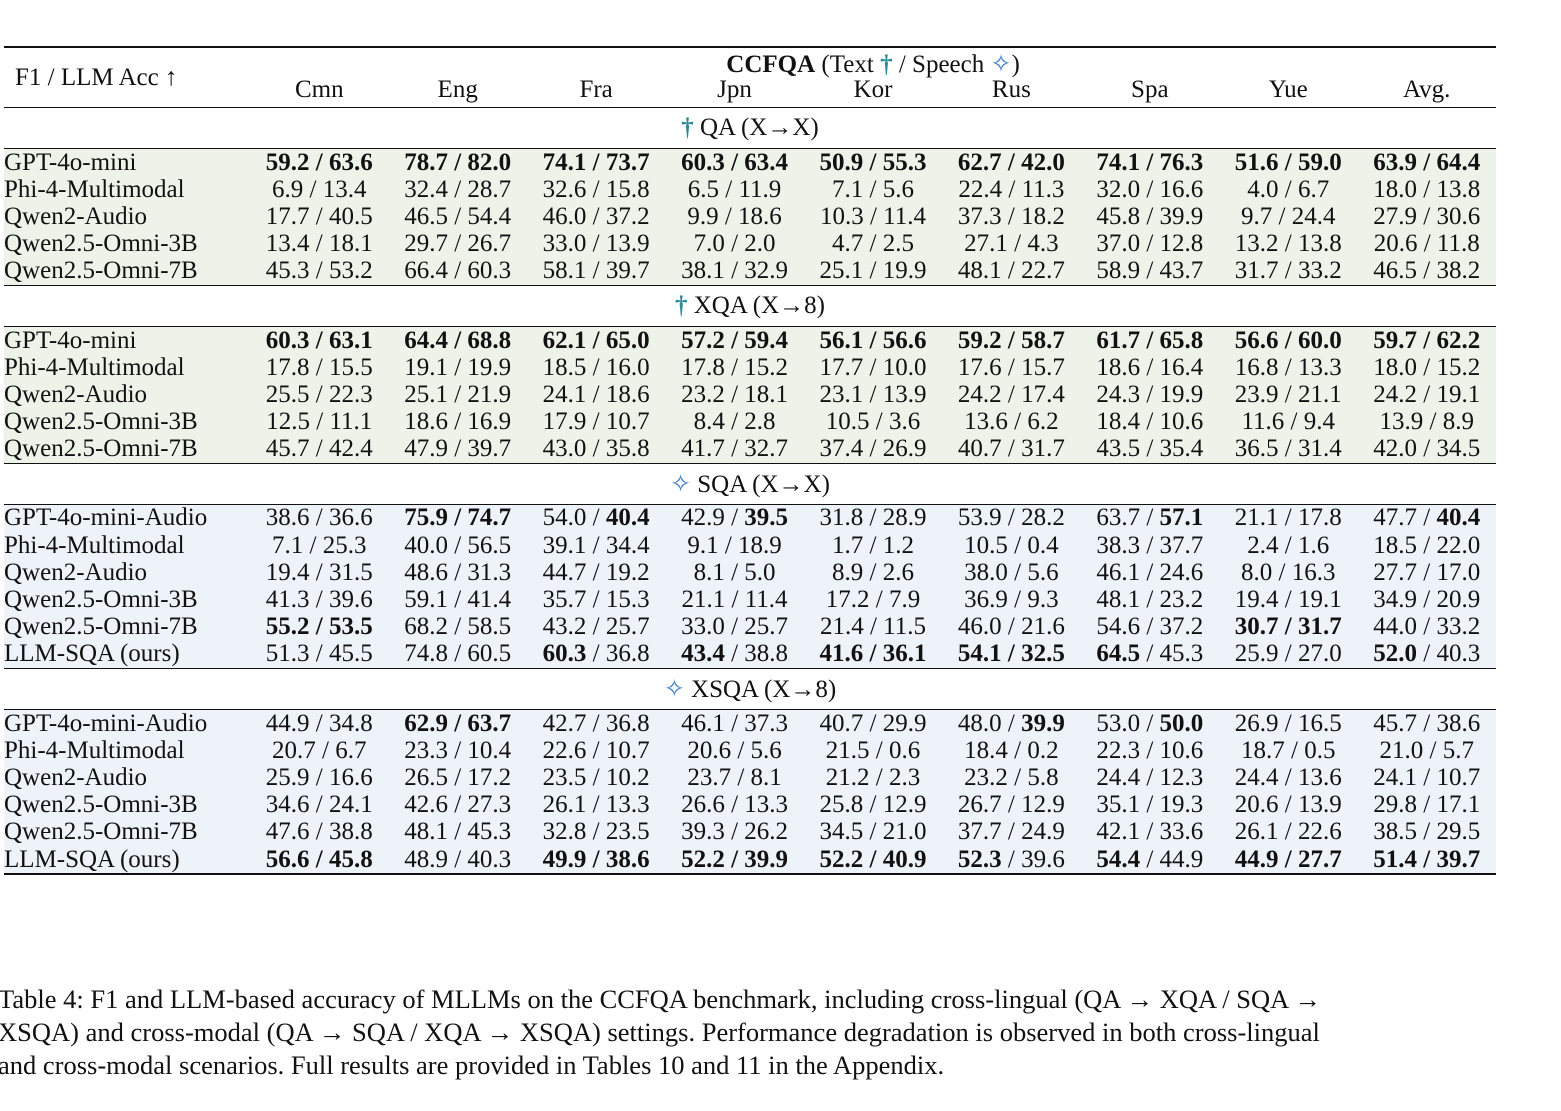 The height and width of the screenshot is (1111, 1561). I want to click on llm-acc-score: 0.6, so click(904, 750).